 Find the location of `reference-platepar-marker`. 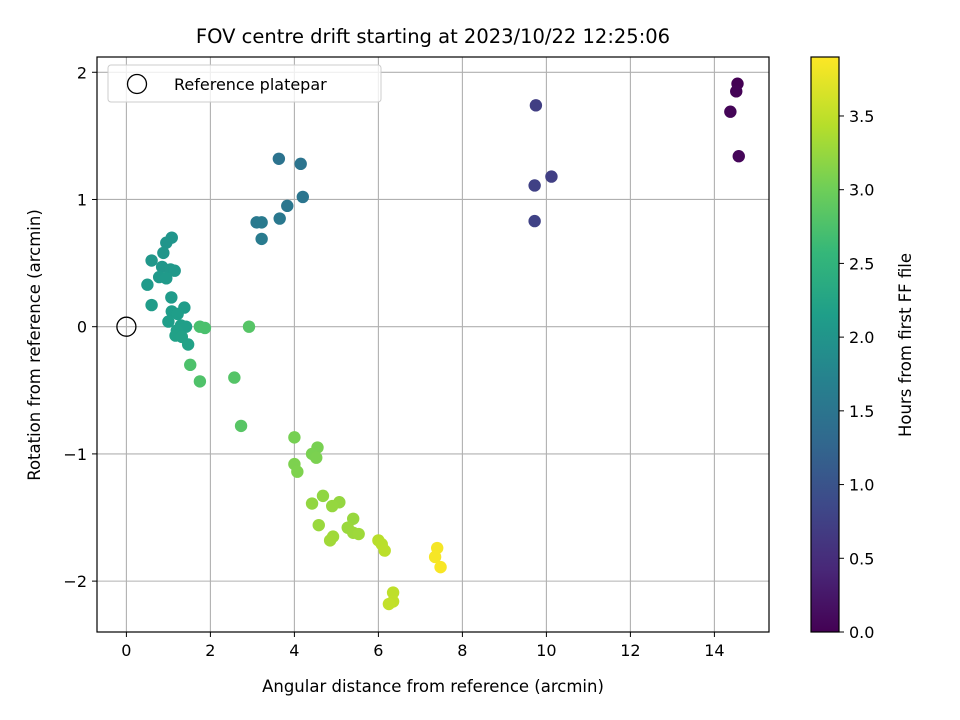

reference-platepar-marker is located at coordinates (126, 326).